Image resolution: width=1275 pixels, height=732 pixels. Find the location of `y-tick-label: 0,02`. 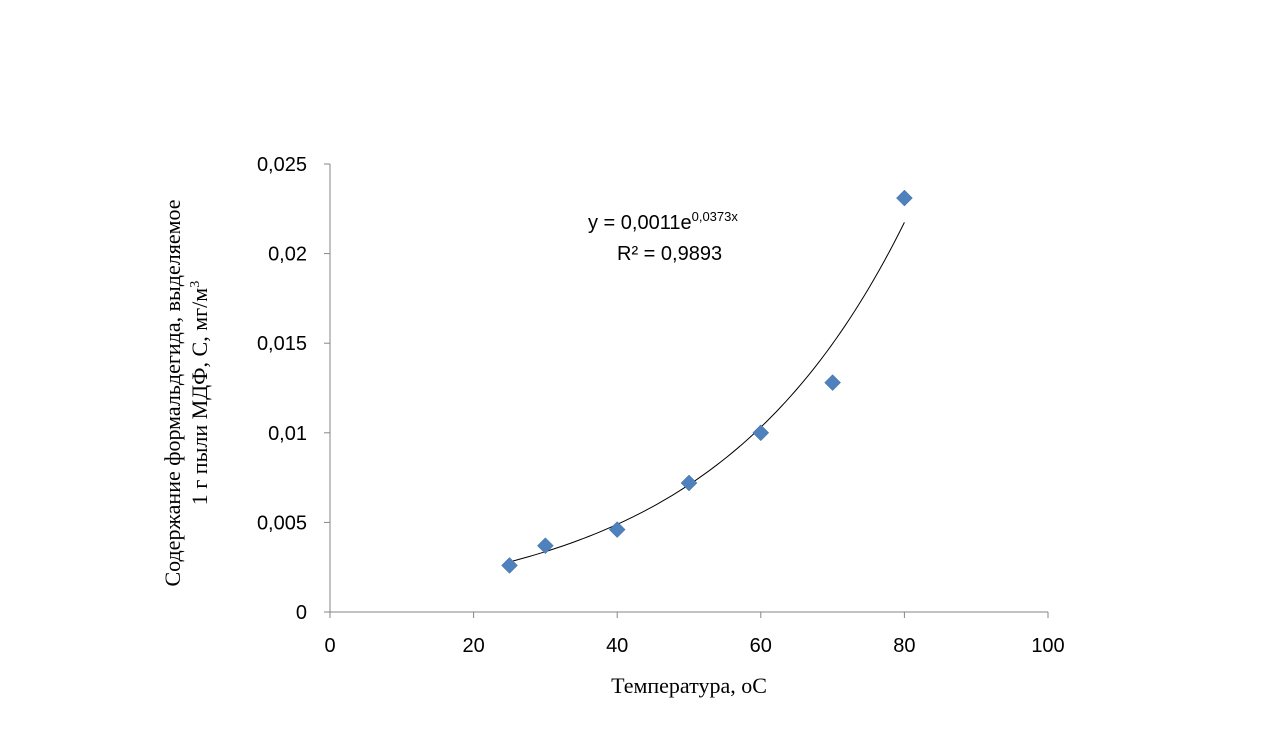

y-tick-label: 0,02 is located at coordinates (287, 255).